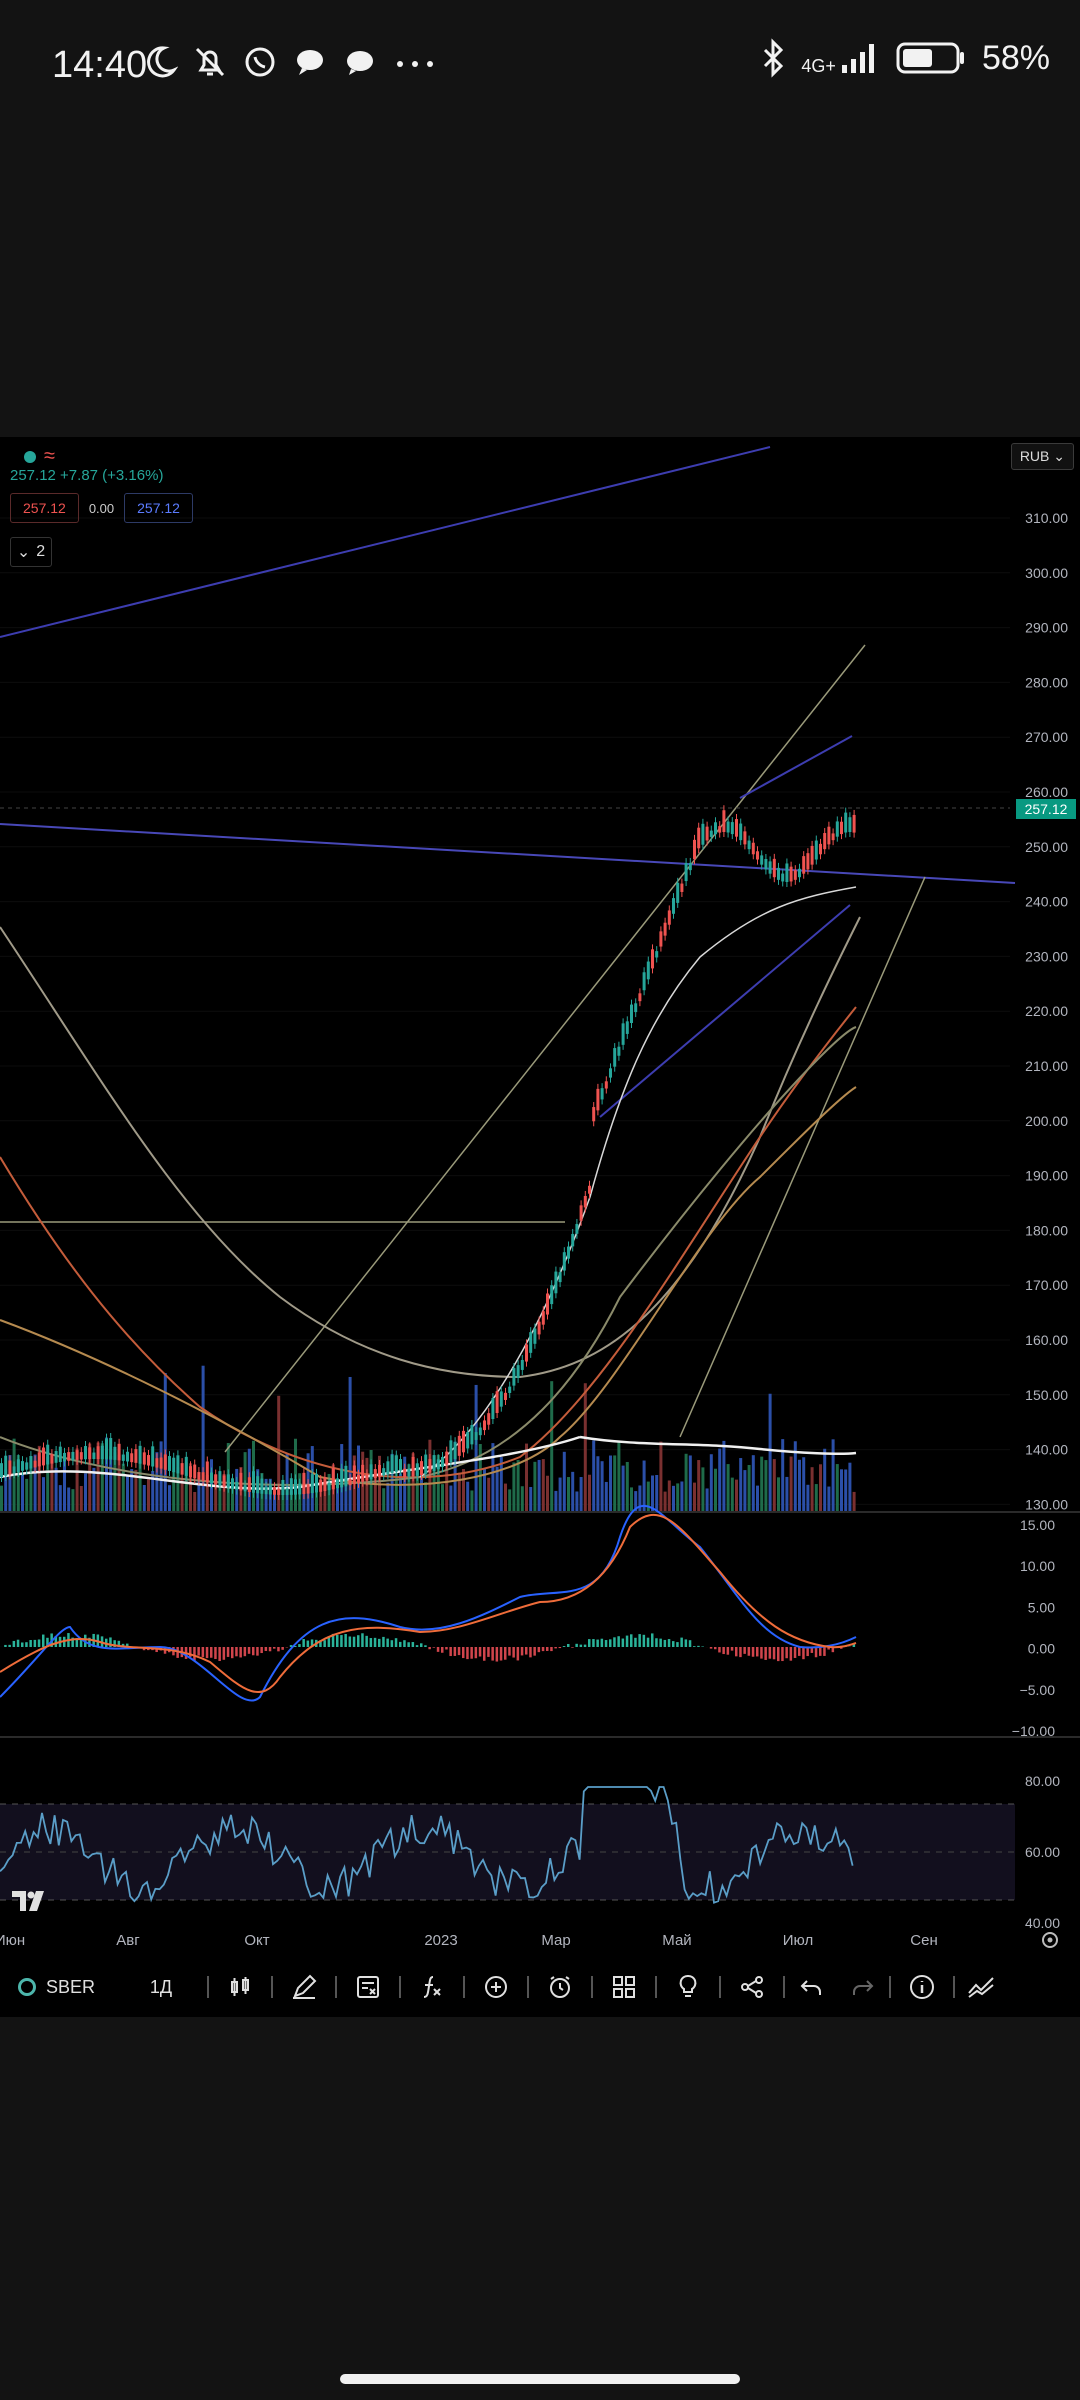  Describe the element at coordinates (368, 1987) in the screenshot. I see `indicators-list-button` at that location.